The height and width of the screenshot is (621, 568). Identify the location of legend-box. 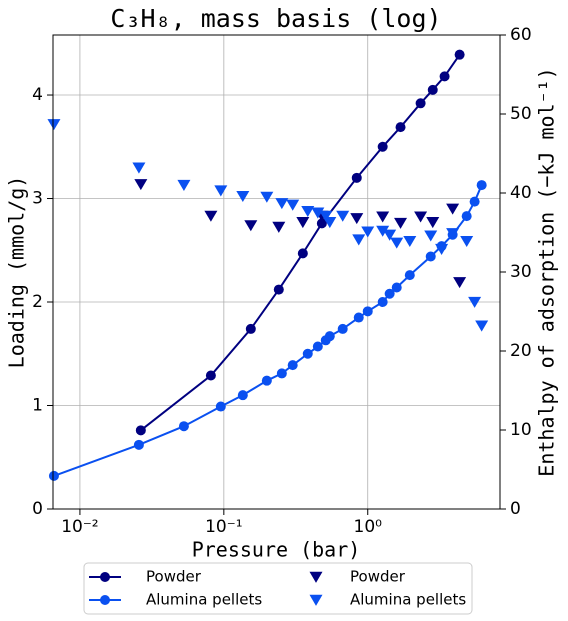
(278, 588).